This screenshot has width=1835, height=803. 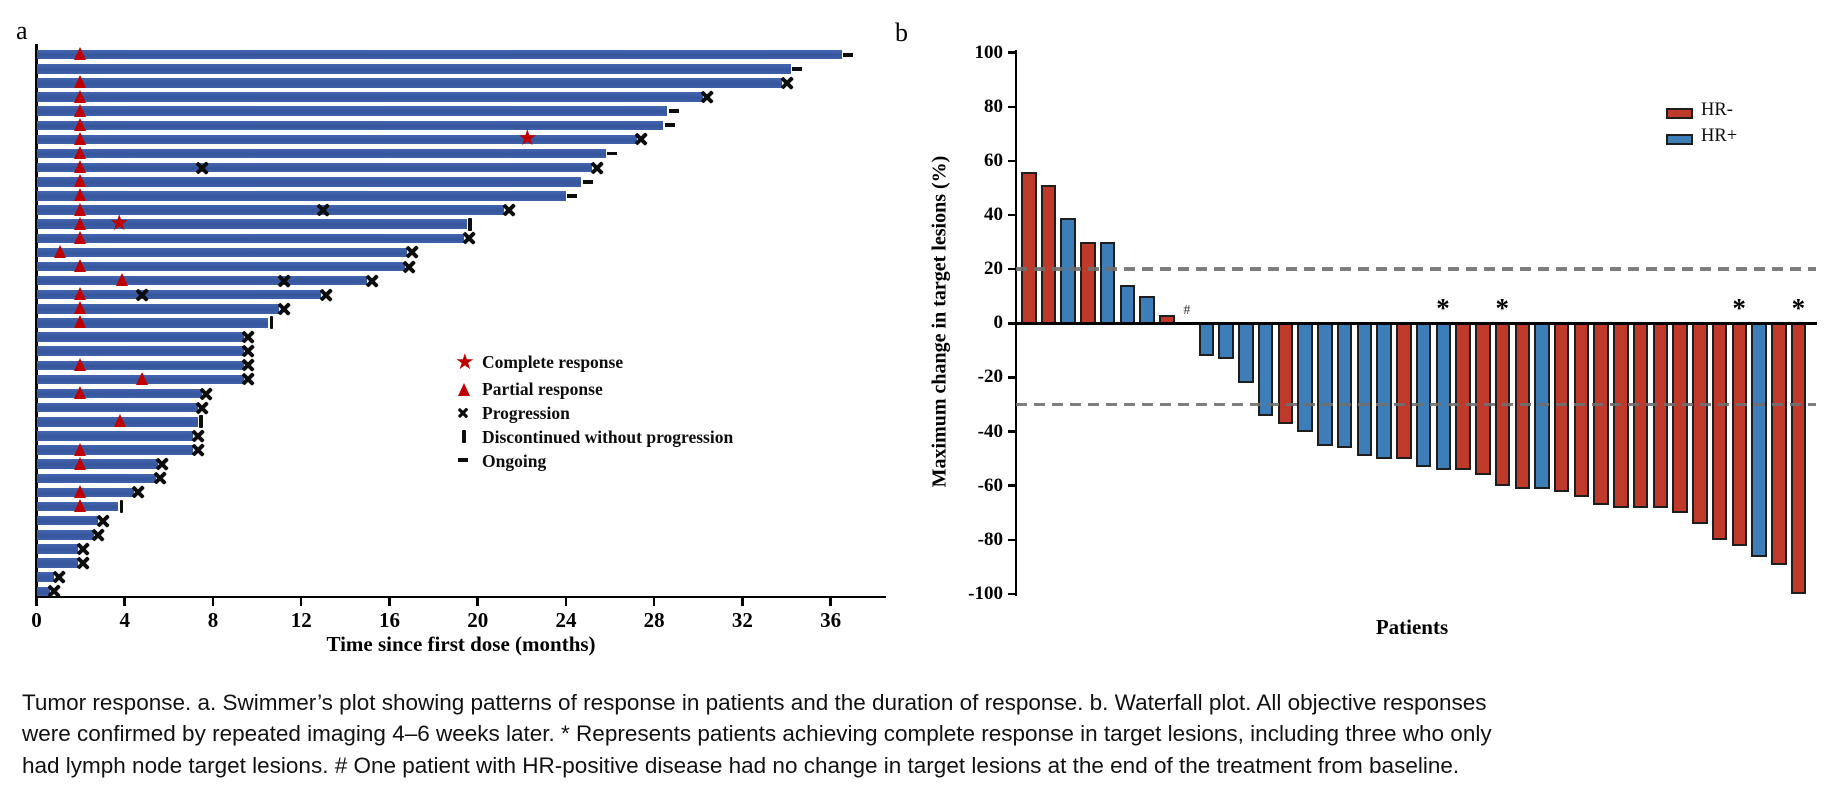 I want to click on hr-pos-swatch-icon, so click(x=1679, y=139).